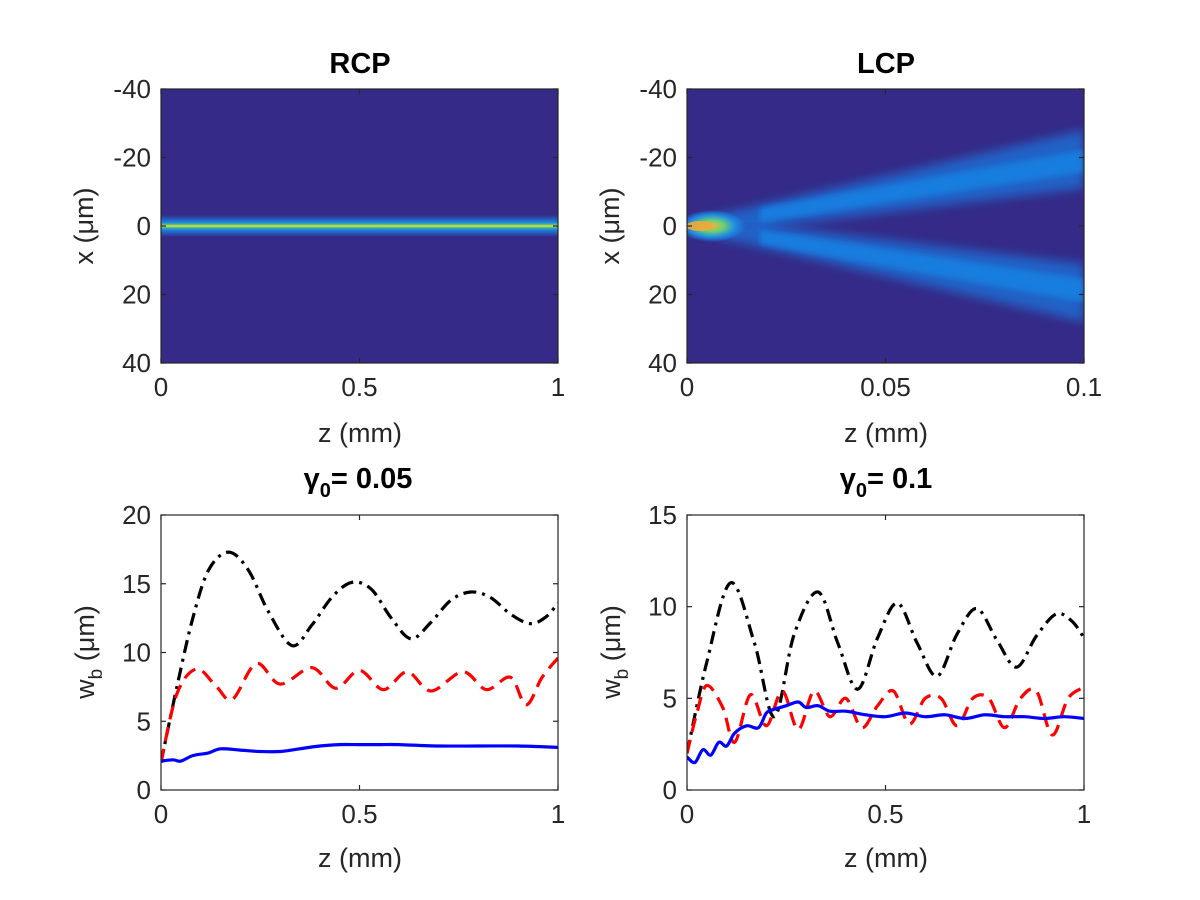 The image size is (1200, 900). I want to click on heatmap-branch-upper-core, so click(922, 186).